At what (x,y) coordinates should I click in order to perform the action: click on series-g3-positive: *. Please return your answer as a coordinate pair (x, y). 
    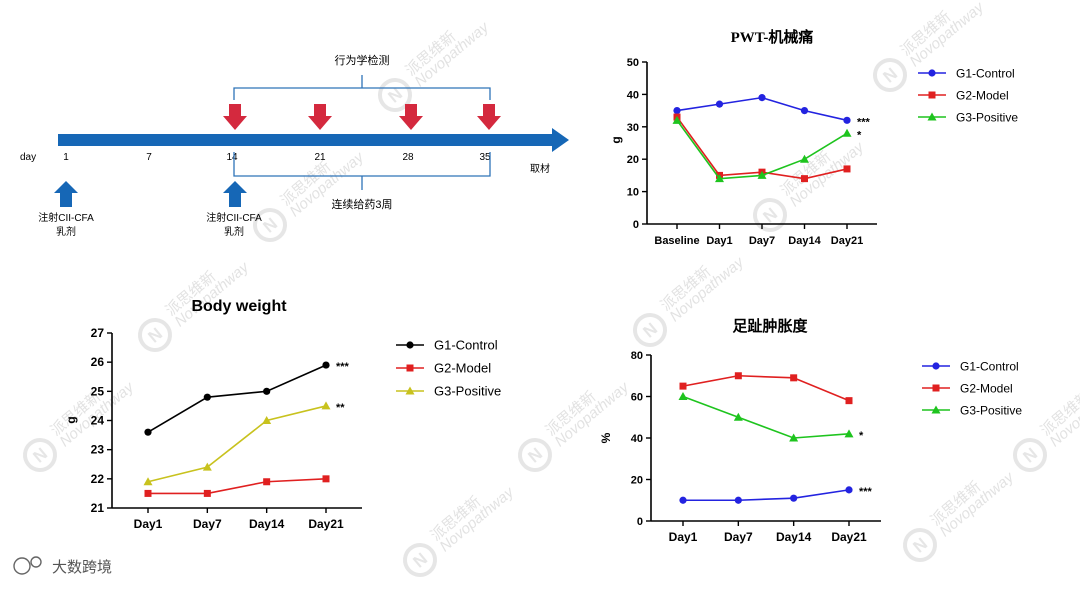
    Looking at the image, I should click on (771, 417).